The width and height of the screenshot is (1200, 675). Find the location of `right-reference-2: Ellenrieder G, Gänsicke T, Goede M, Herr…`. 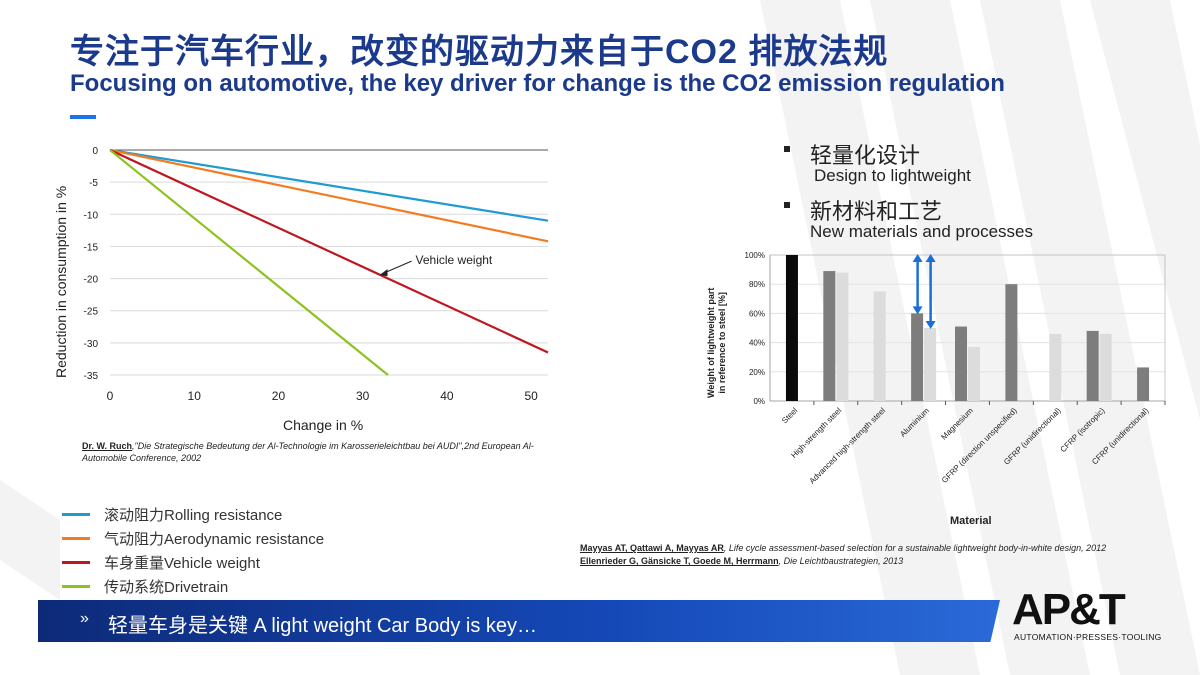

right-reference-2: Ellenrieder G, Gänsicke T, Goede M, Herr… is located at coordinates (880, 561).